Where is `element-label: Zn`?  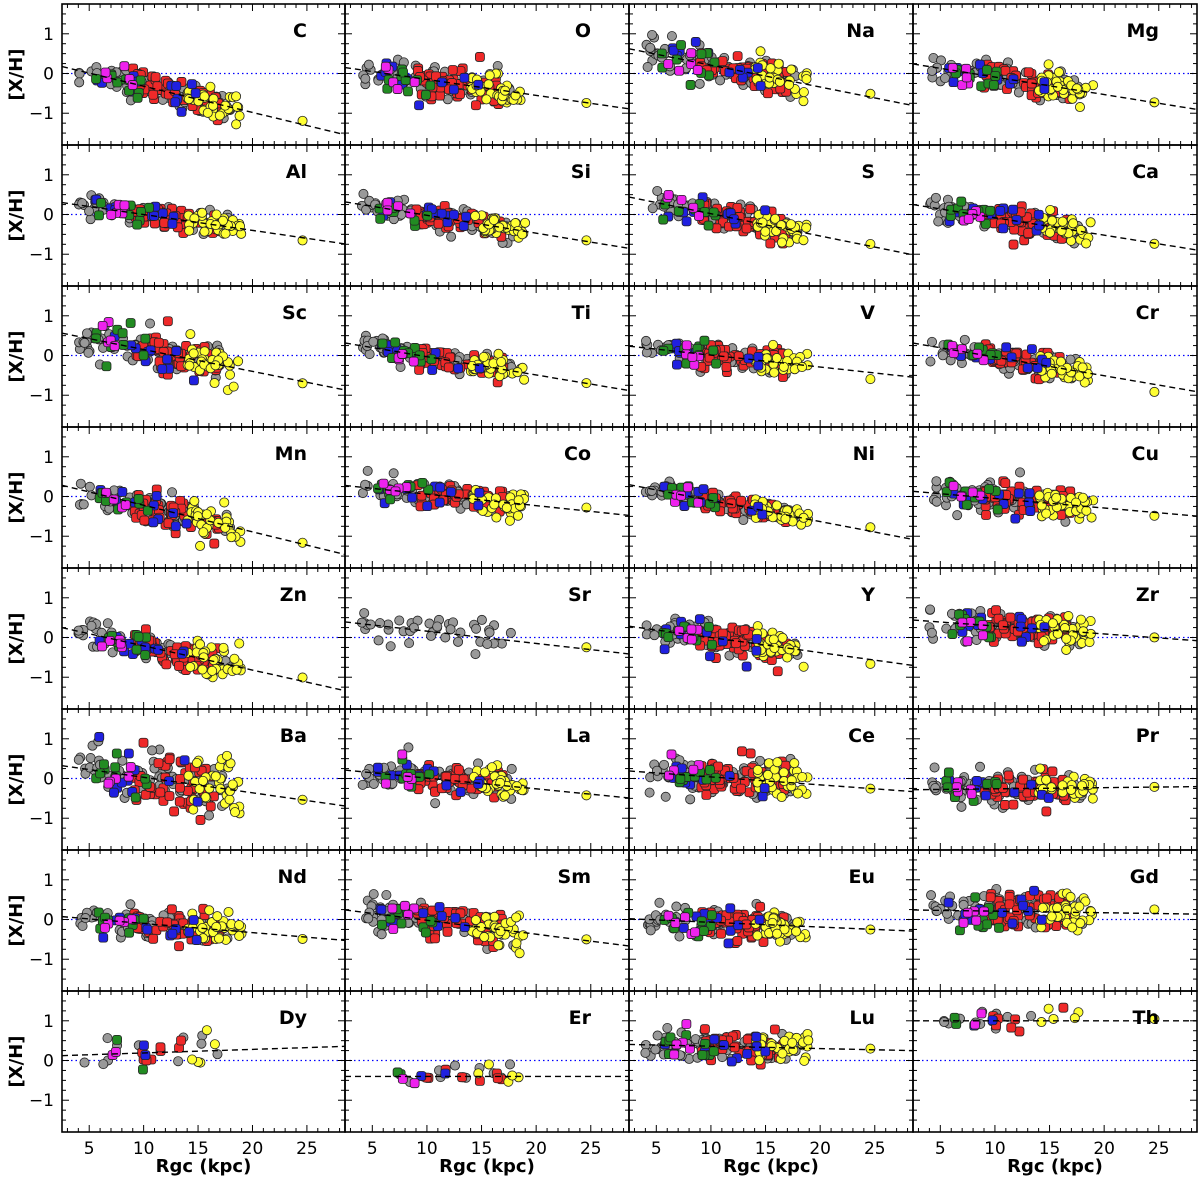 element-label: Zn is located at coordinates (293, 595).